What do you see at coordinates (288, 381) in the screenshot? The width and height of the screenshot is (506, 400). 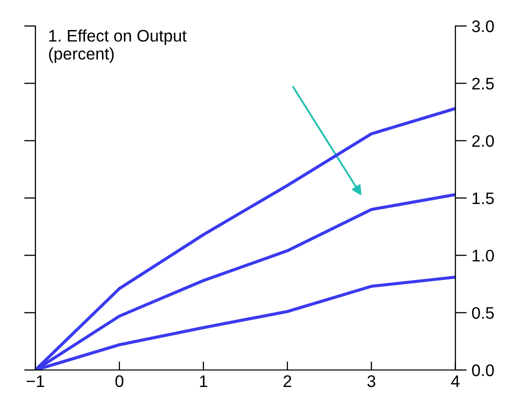 I see `x-tick-label: 2` at bounding box center [288, 381].